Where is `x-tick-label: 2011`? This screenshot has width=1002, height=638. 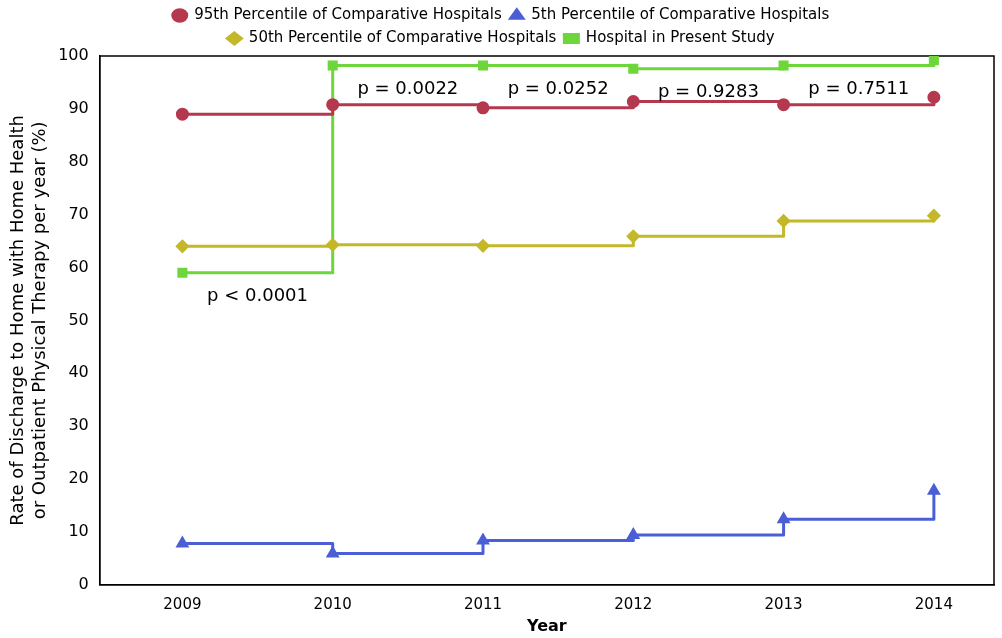 x-tick-label: 2011 is located at coordinates (483, 603).